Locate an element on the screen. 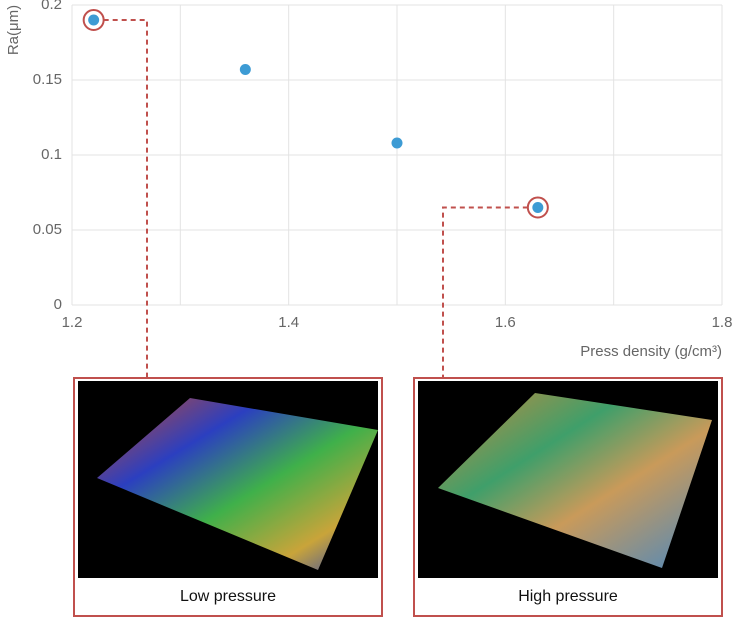 Image resolution: width=735 pixels, height=618 pixels. x-tick-label: 1.8 is located at coordinates (722, 322).